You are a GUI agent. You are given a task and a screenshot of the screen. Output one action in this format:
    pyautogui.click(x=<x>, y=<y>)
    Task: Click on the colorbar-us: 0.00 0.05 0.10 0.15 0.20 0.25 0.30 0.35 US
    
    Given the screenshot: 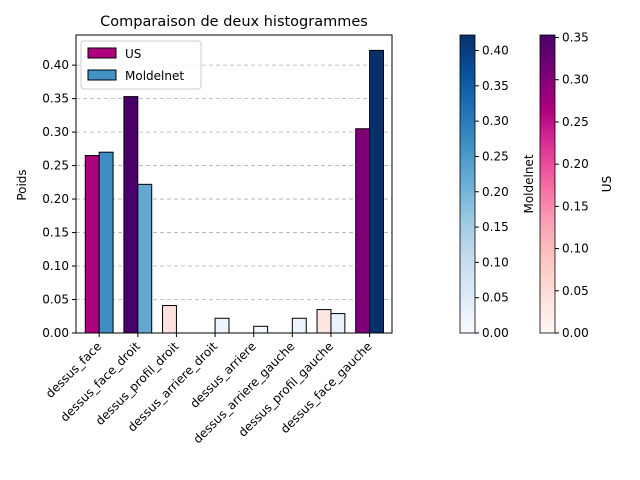 What is the action you would take?
    pyautogui.click(x=576, y=185)
    